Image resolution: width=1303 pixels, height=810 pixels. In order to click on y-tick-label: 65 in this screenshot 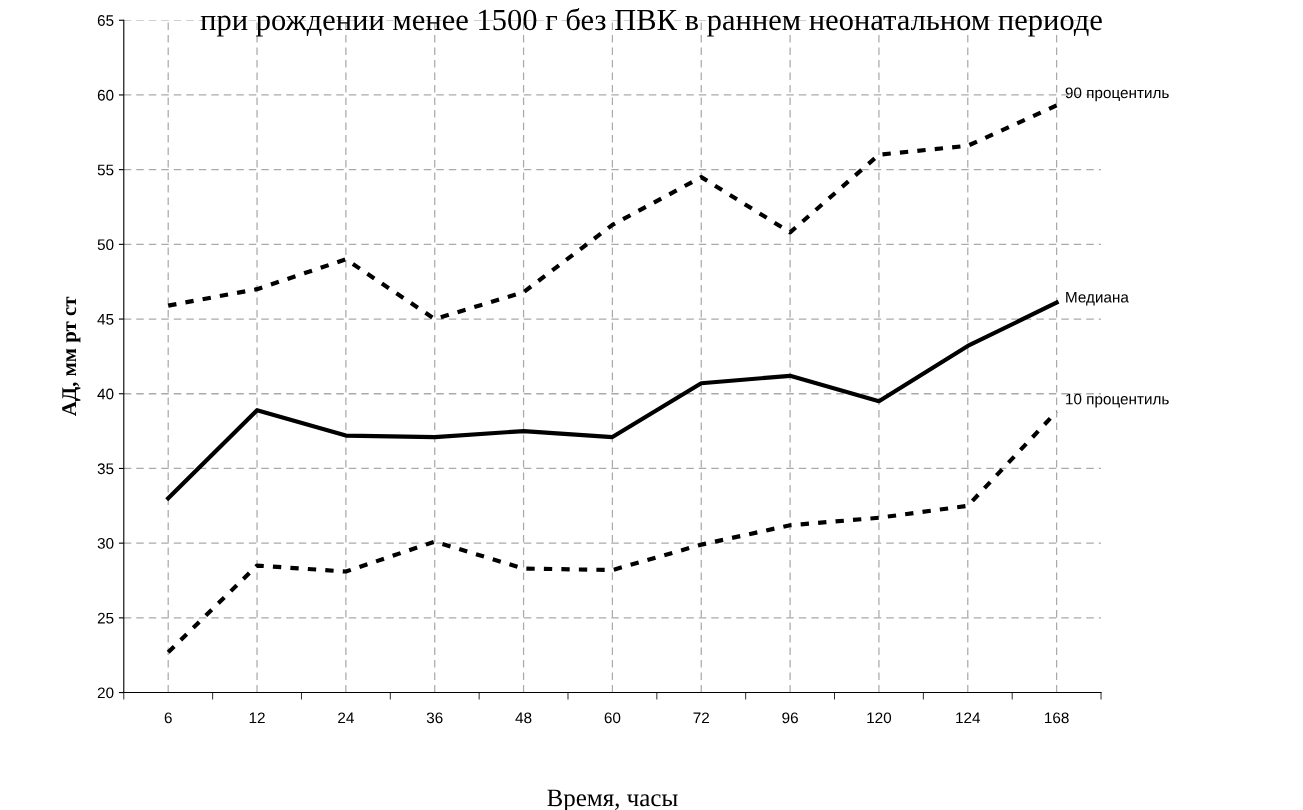, I will do `click(105, 20)`.